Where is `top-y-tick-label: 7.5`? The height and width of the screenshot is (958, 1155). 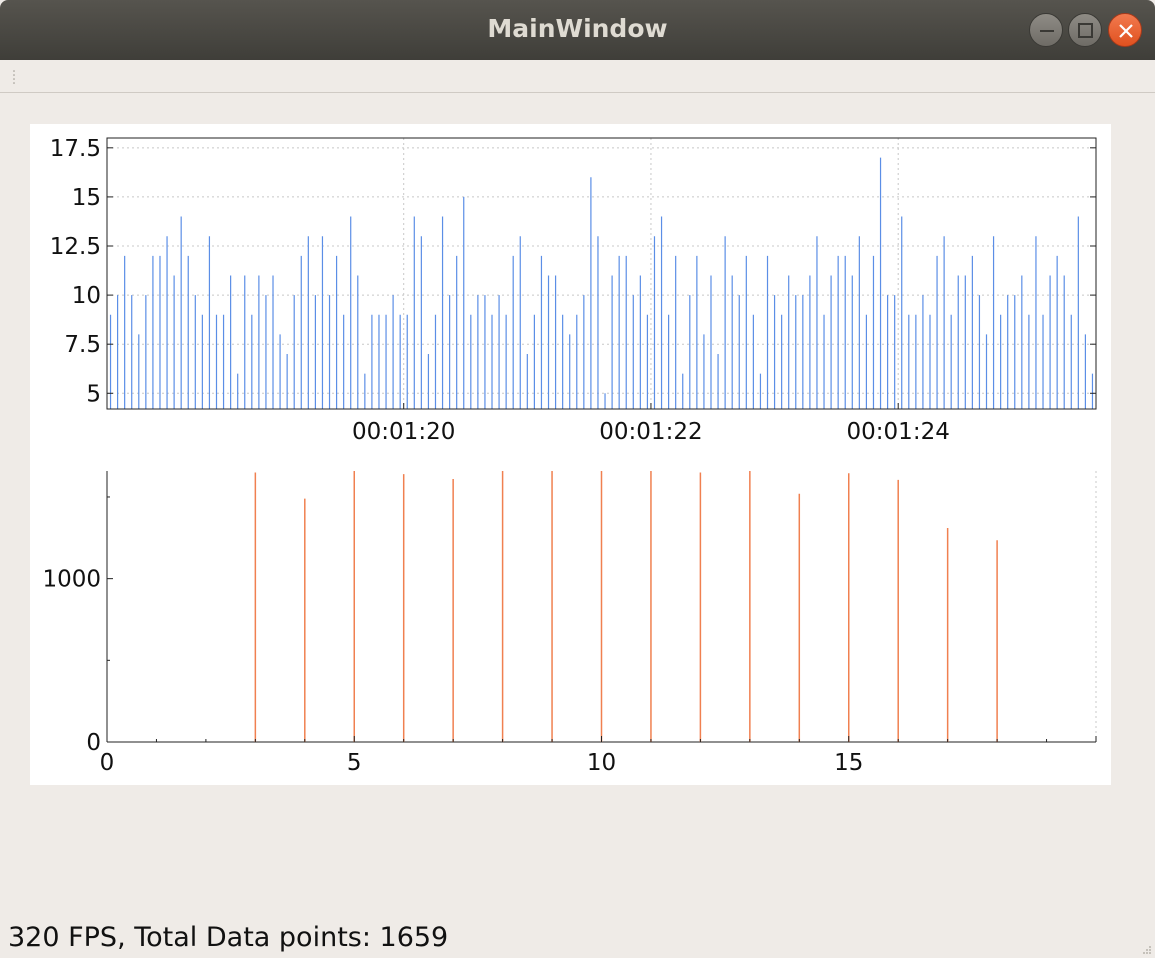 top-y-tick-label: 7.5 is located at coordinates (82, 345).